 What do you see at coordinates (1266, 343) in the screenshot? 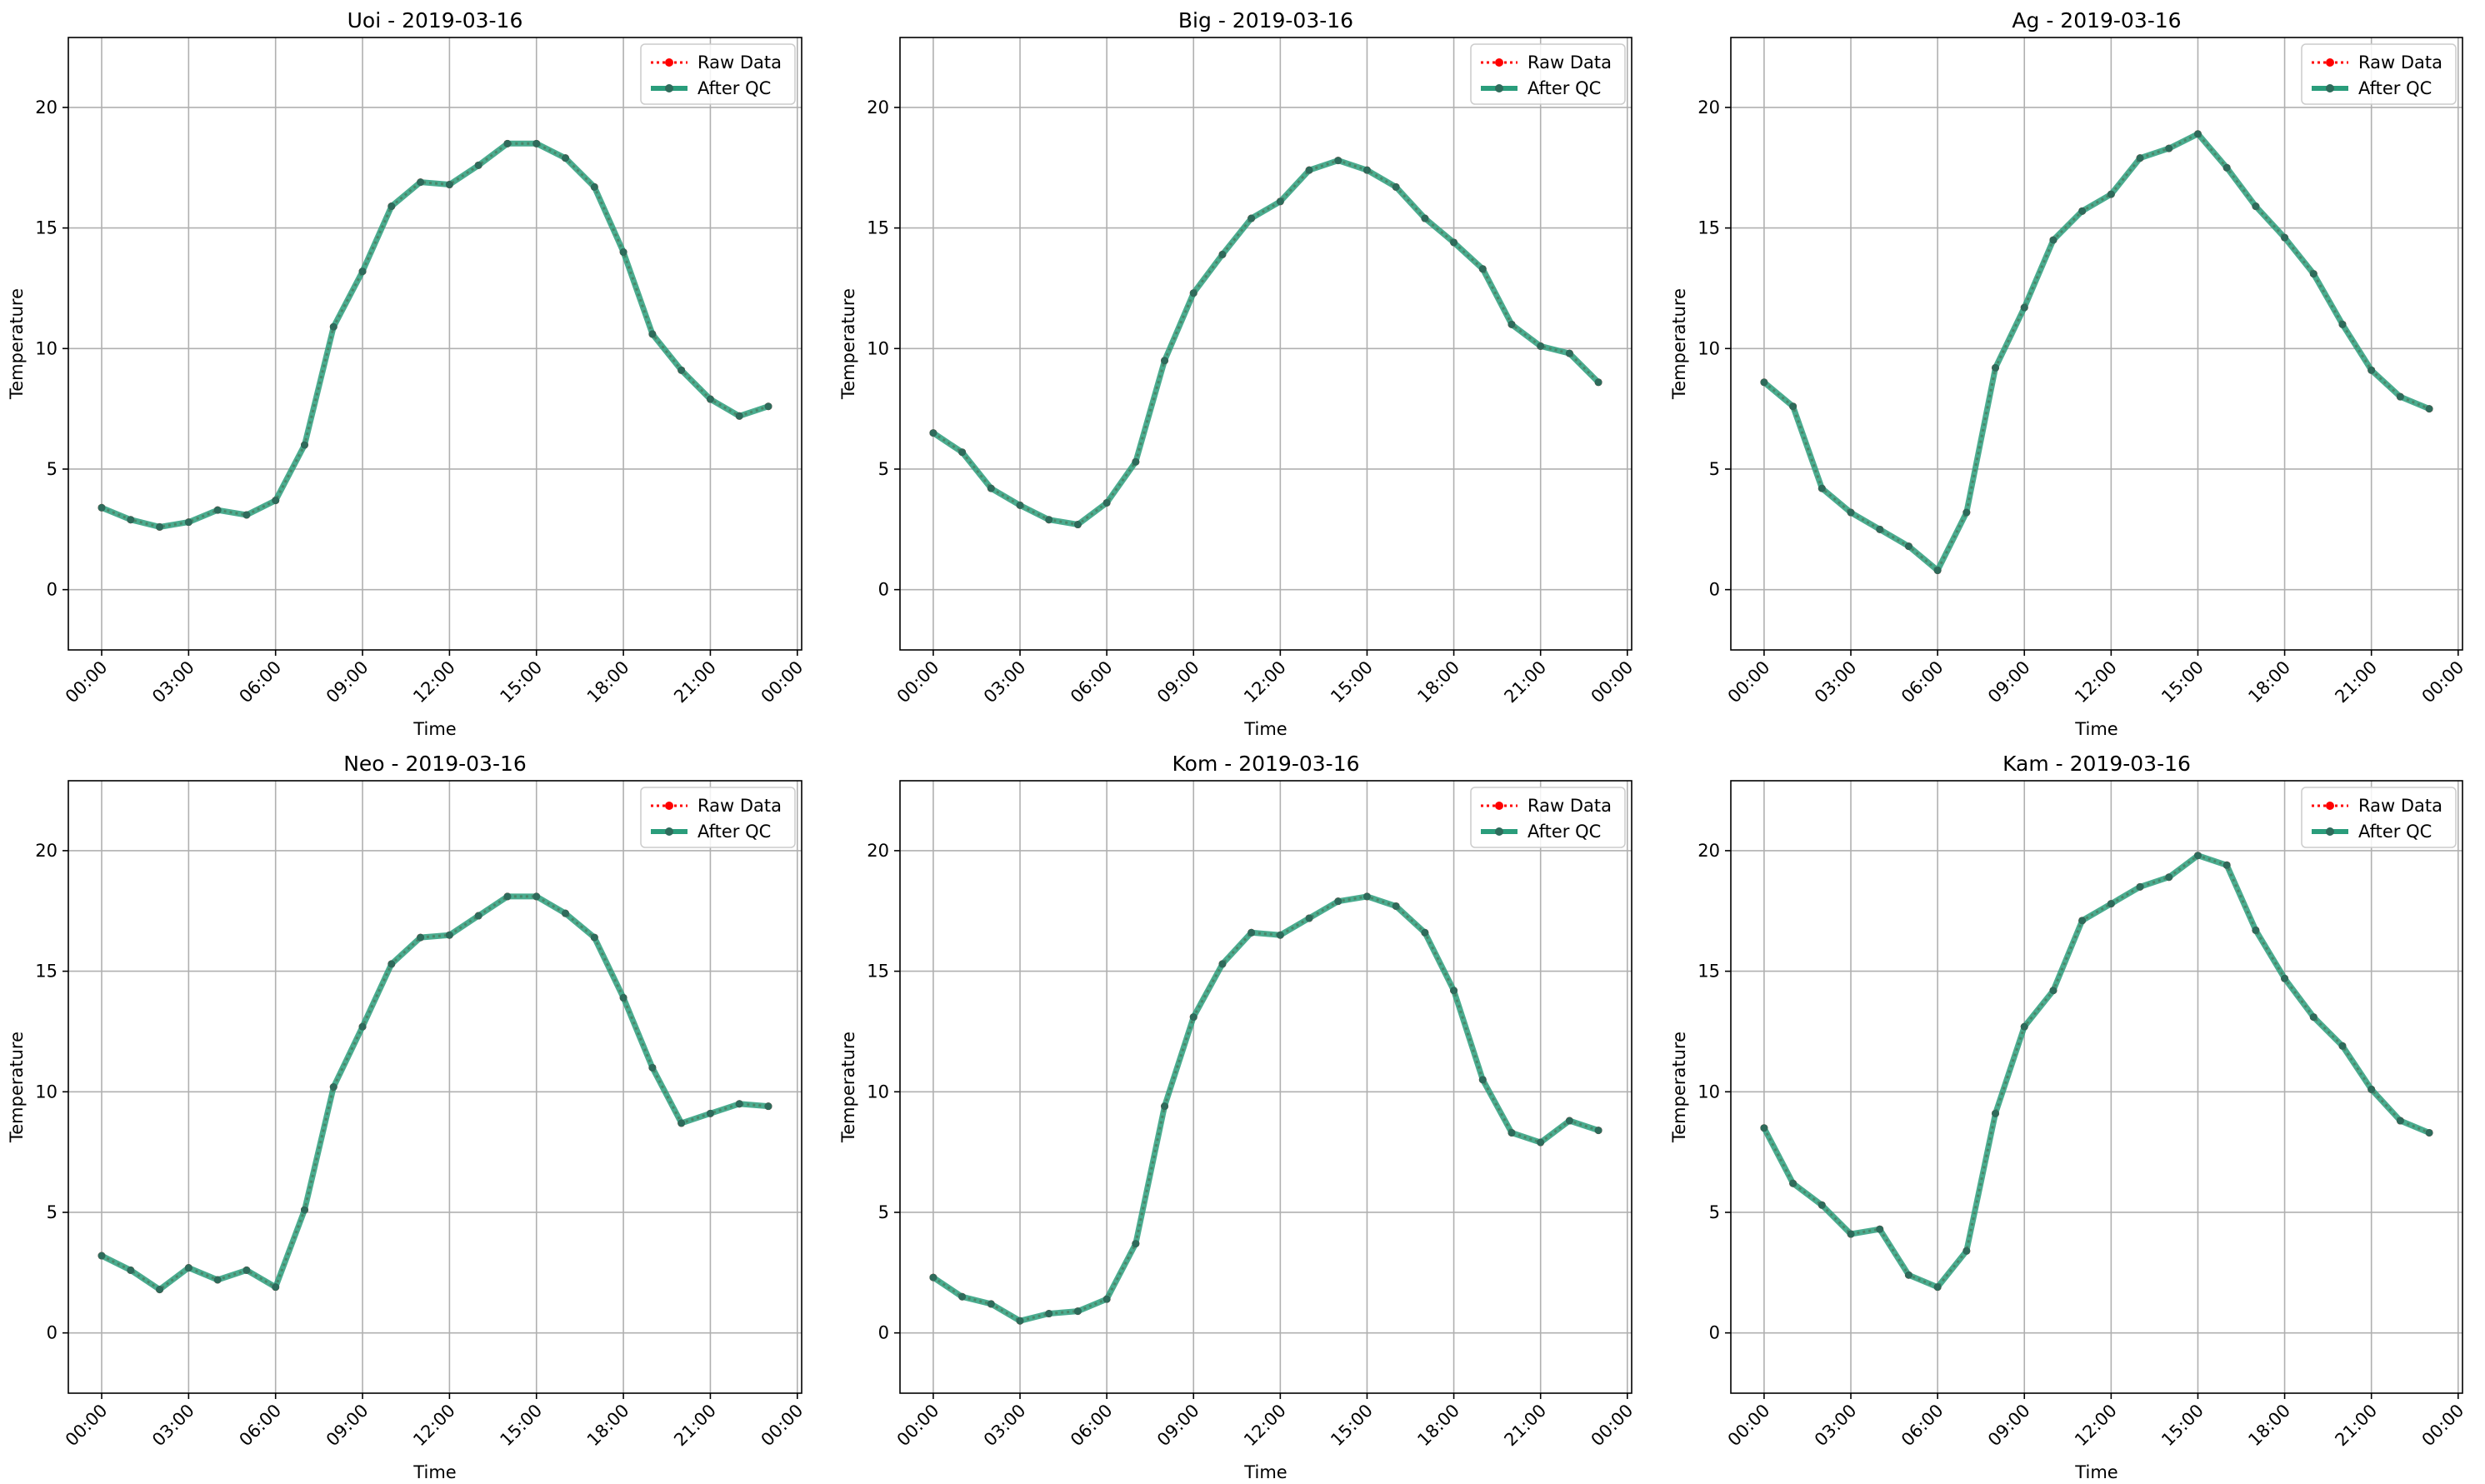
I see `raw-data-line` at bounding box center [1266, 343].